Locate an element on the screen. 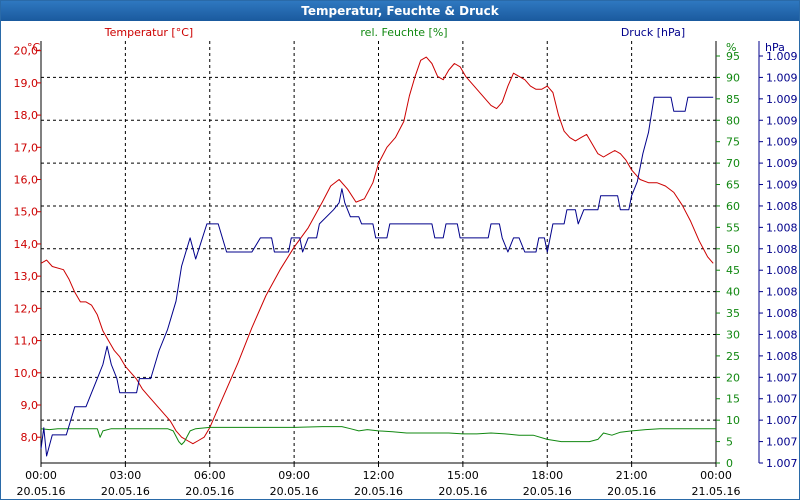  humidity-tick-label: 25 is located at coordinates (733, 356).